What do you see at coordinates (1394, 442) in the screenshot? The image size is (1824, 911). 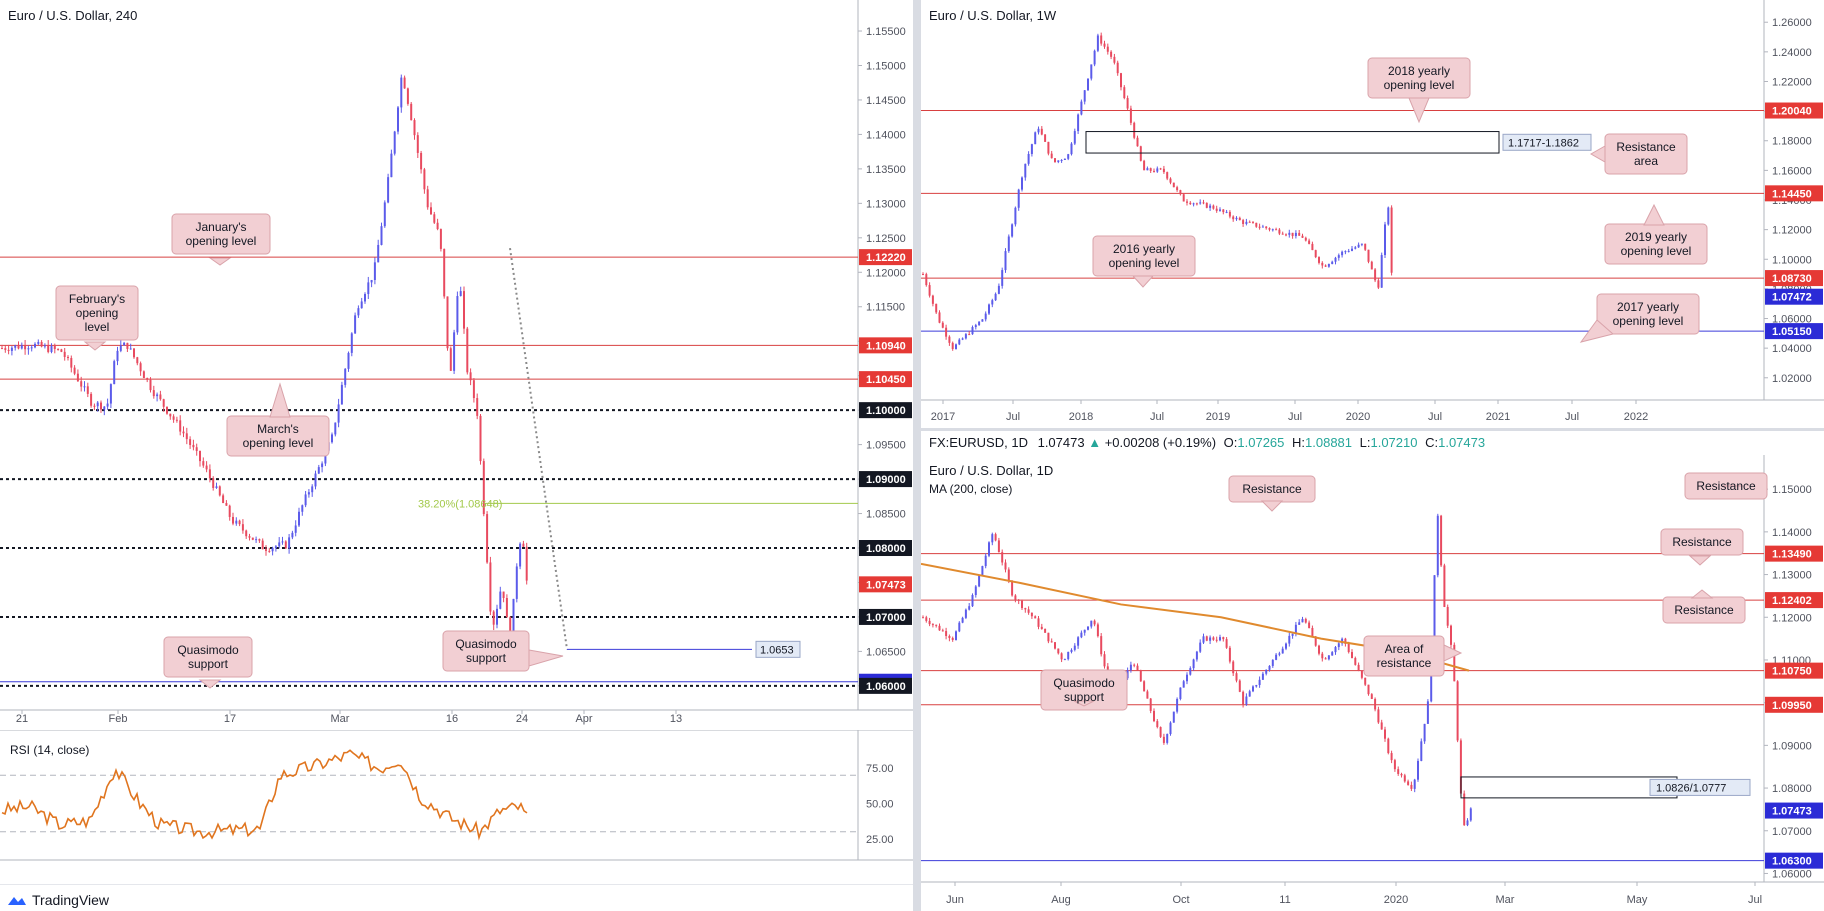 I see `low-value: 1.07210` at bounding box center [1394, 442].